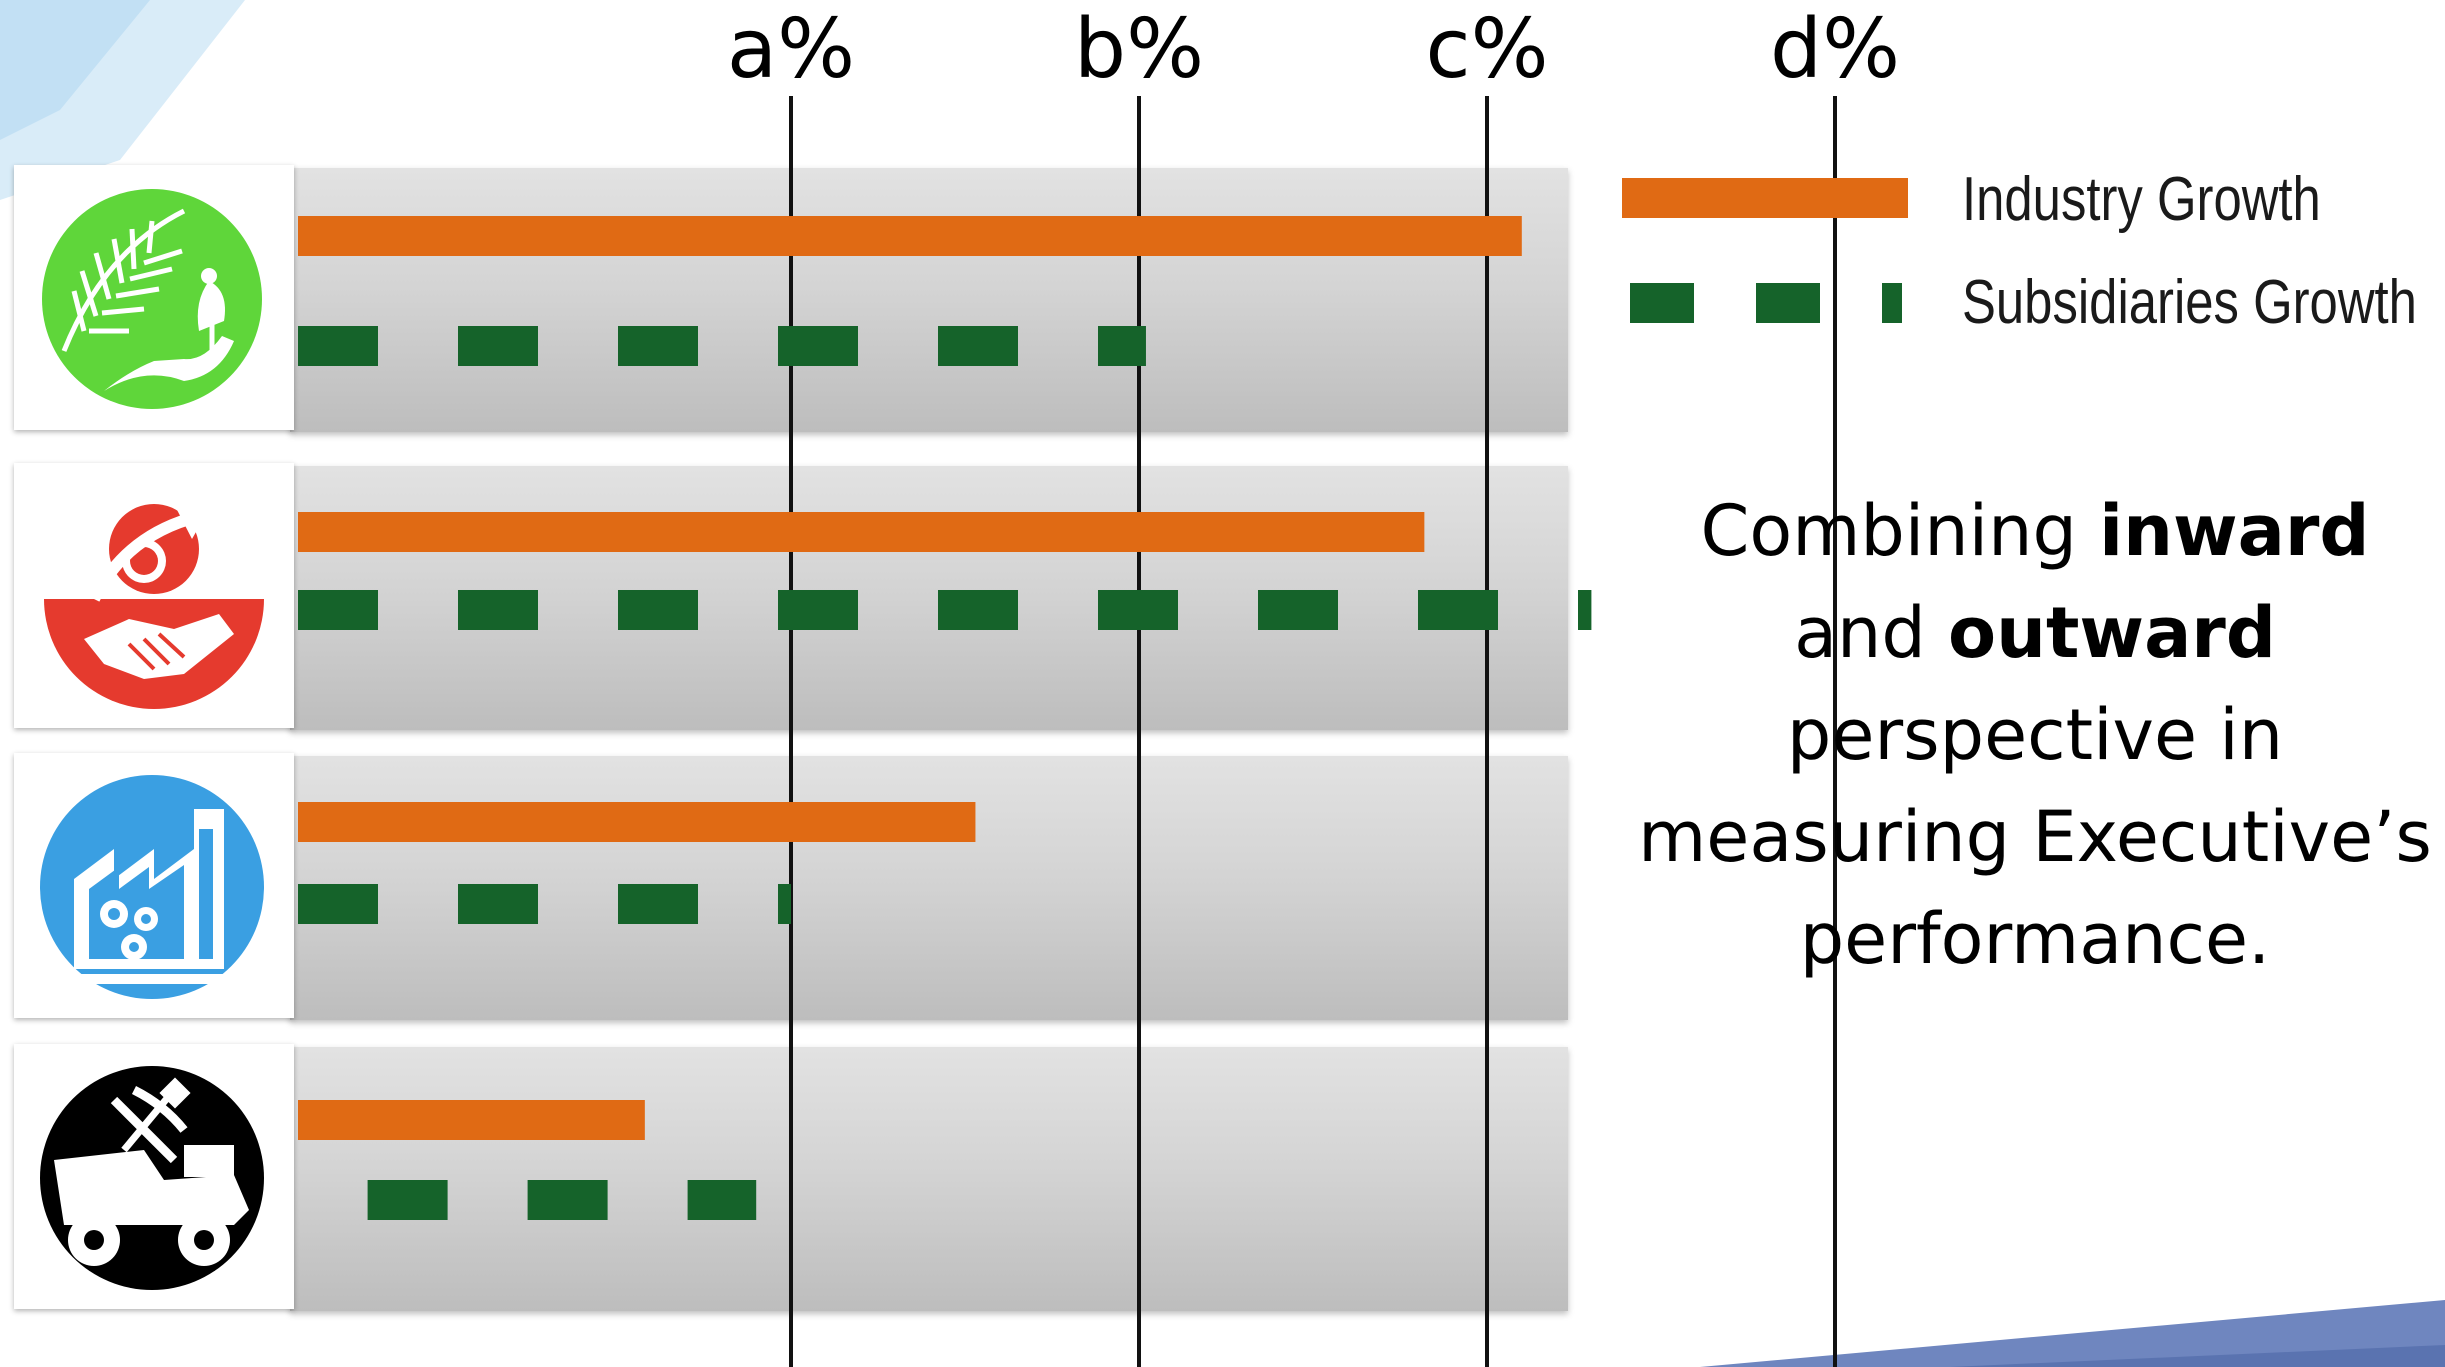  Describe the element at coordinates (1139, 49) in the screenshot. I see `tick-label-b: b%` at that location.